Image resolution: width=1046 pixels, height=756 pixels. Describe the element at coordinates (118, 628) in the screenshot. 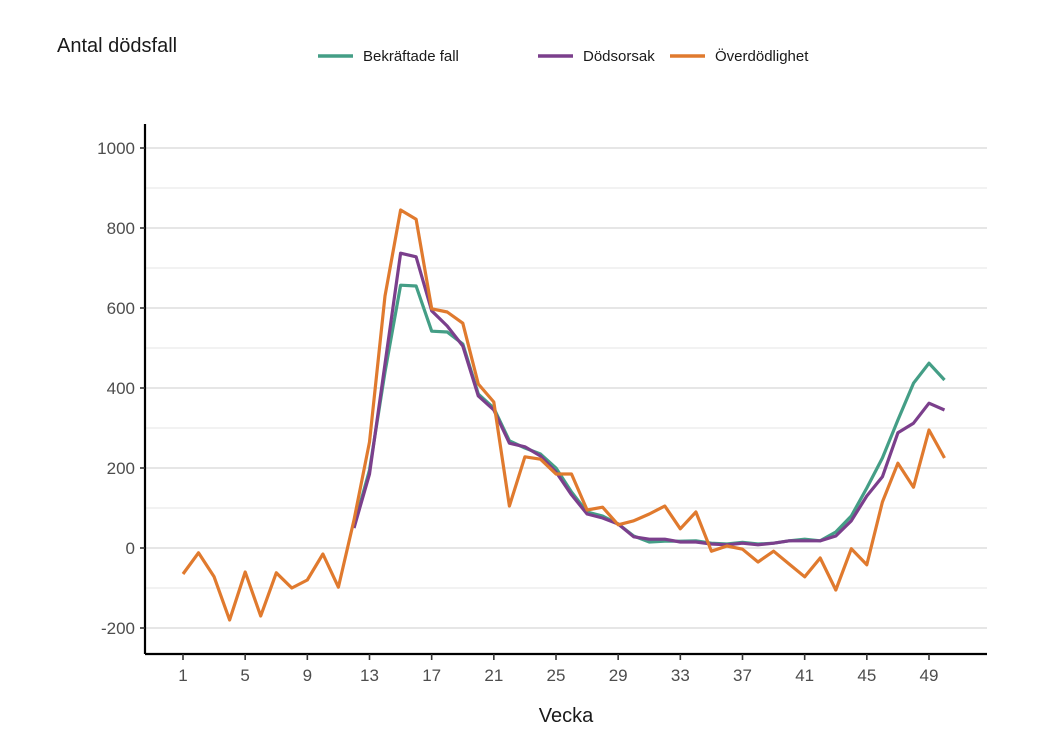

I see `y-tick-label: -200` at that location.